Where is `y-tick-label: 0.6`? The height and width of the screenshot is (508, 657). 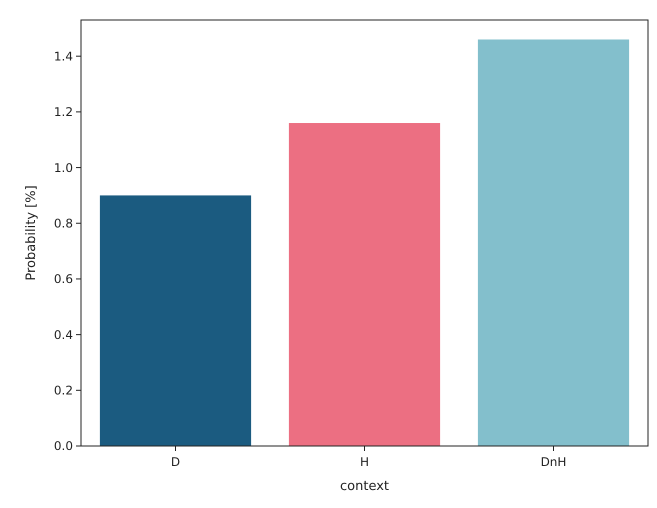
y-tick-label: 0.6 is located at coordinates (63, 279).